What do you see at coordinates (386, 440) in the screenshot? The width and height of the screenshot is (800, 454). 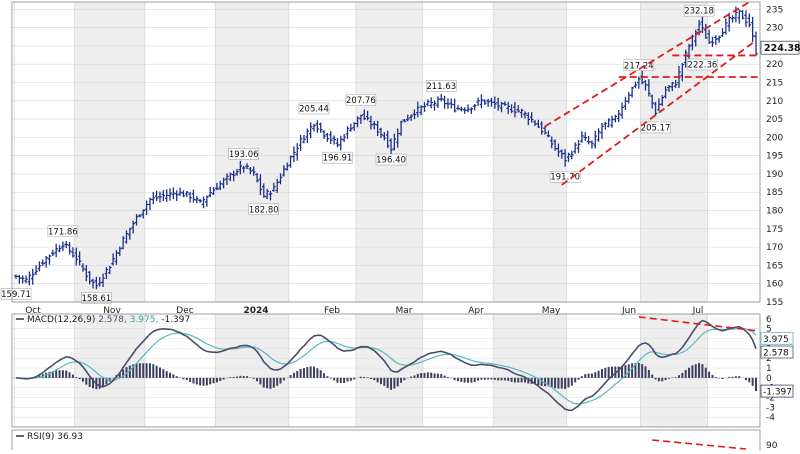 I see `rsi-panel-frame` at bounding box center [386, 440].